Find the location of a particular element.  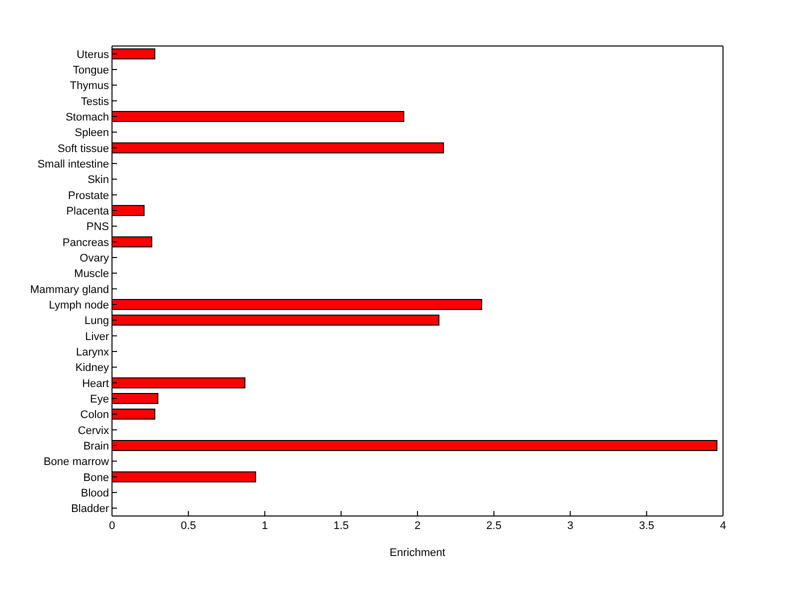

x-tick-label: 4 is located at coordinates (723, 526).